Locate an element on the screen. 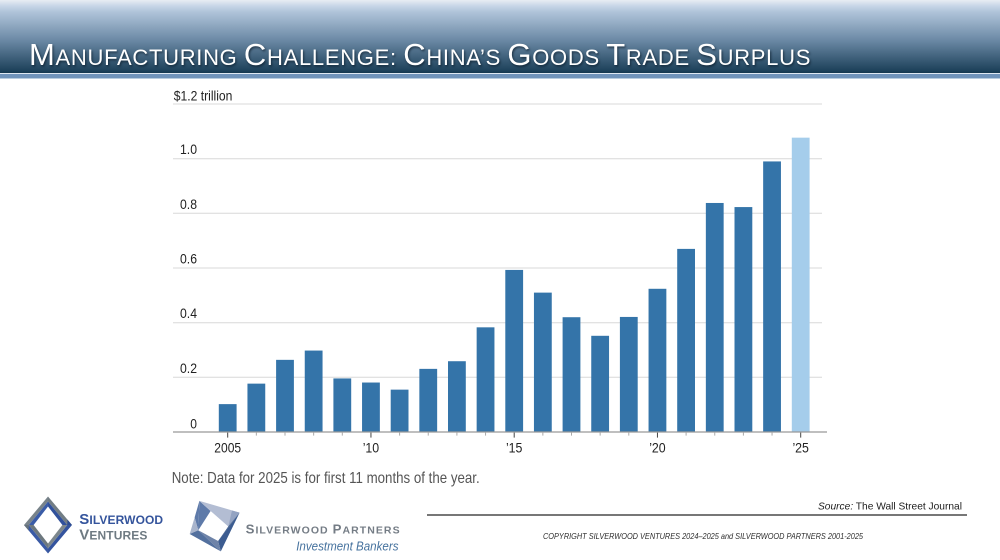  svg-text: VENTURES is located at coordinates (113, 535).